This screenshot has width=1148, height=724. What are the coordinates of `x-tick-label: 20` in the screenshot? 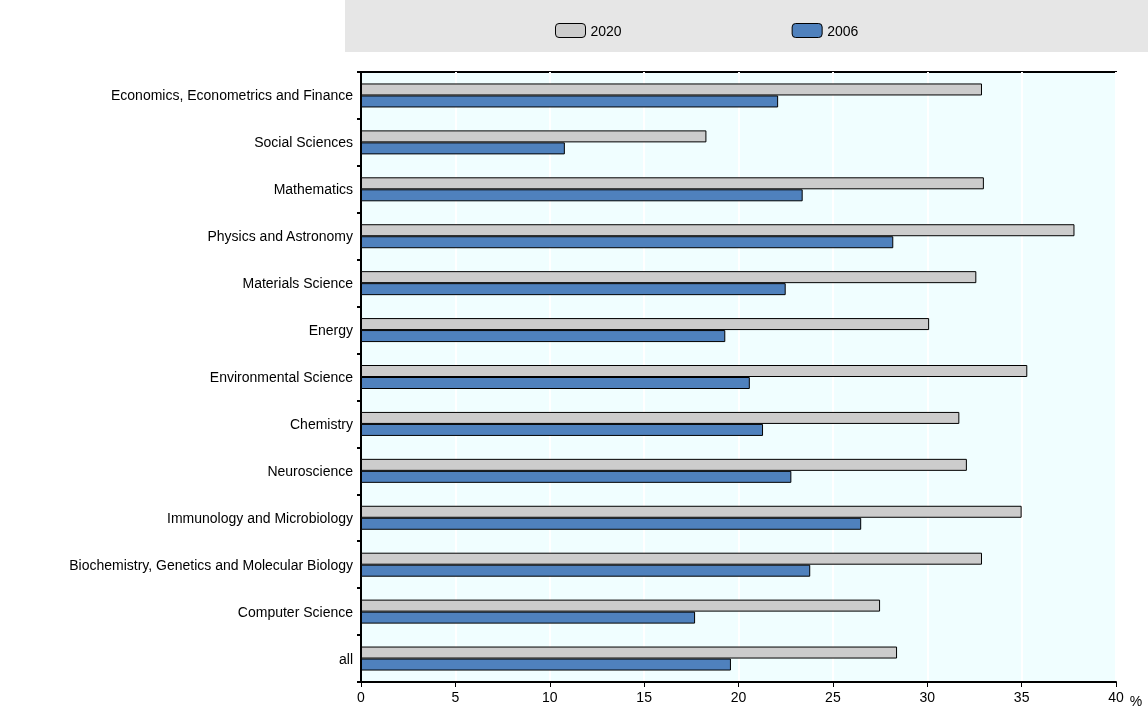 It's located at (738, 697).